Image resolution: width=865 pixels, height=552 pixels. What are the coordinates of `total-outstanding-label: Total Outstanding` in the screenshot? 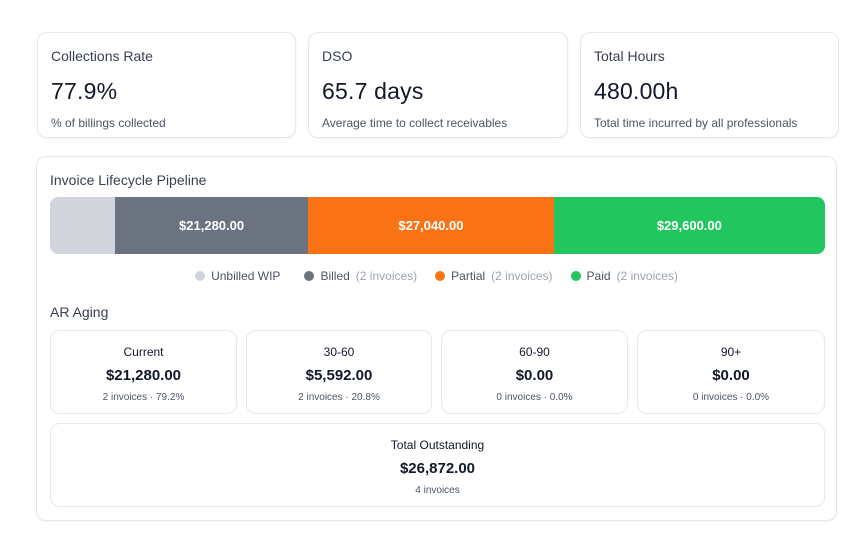 It's located at (437, 445).